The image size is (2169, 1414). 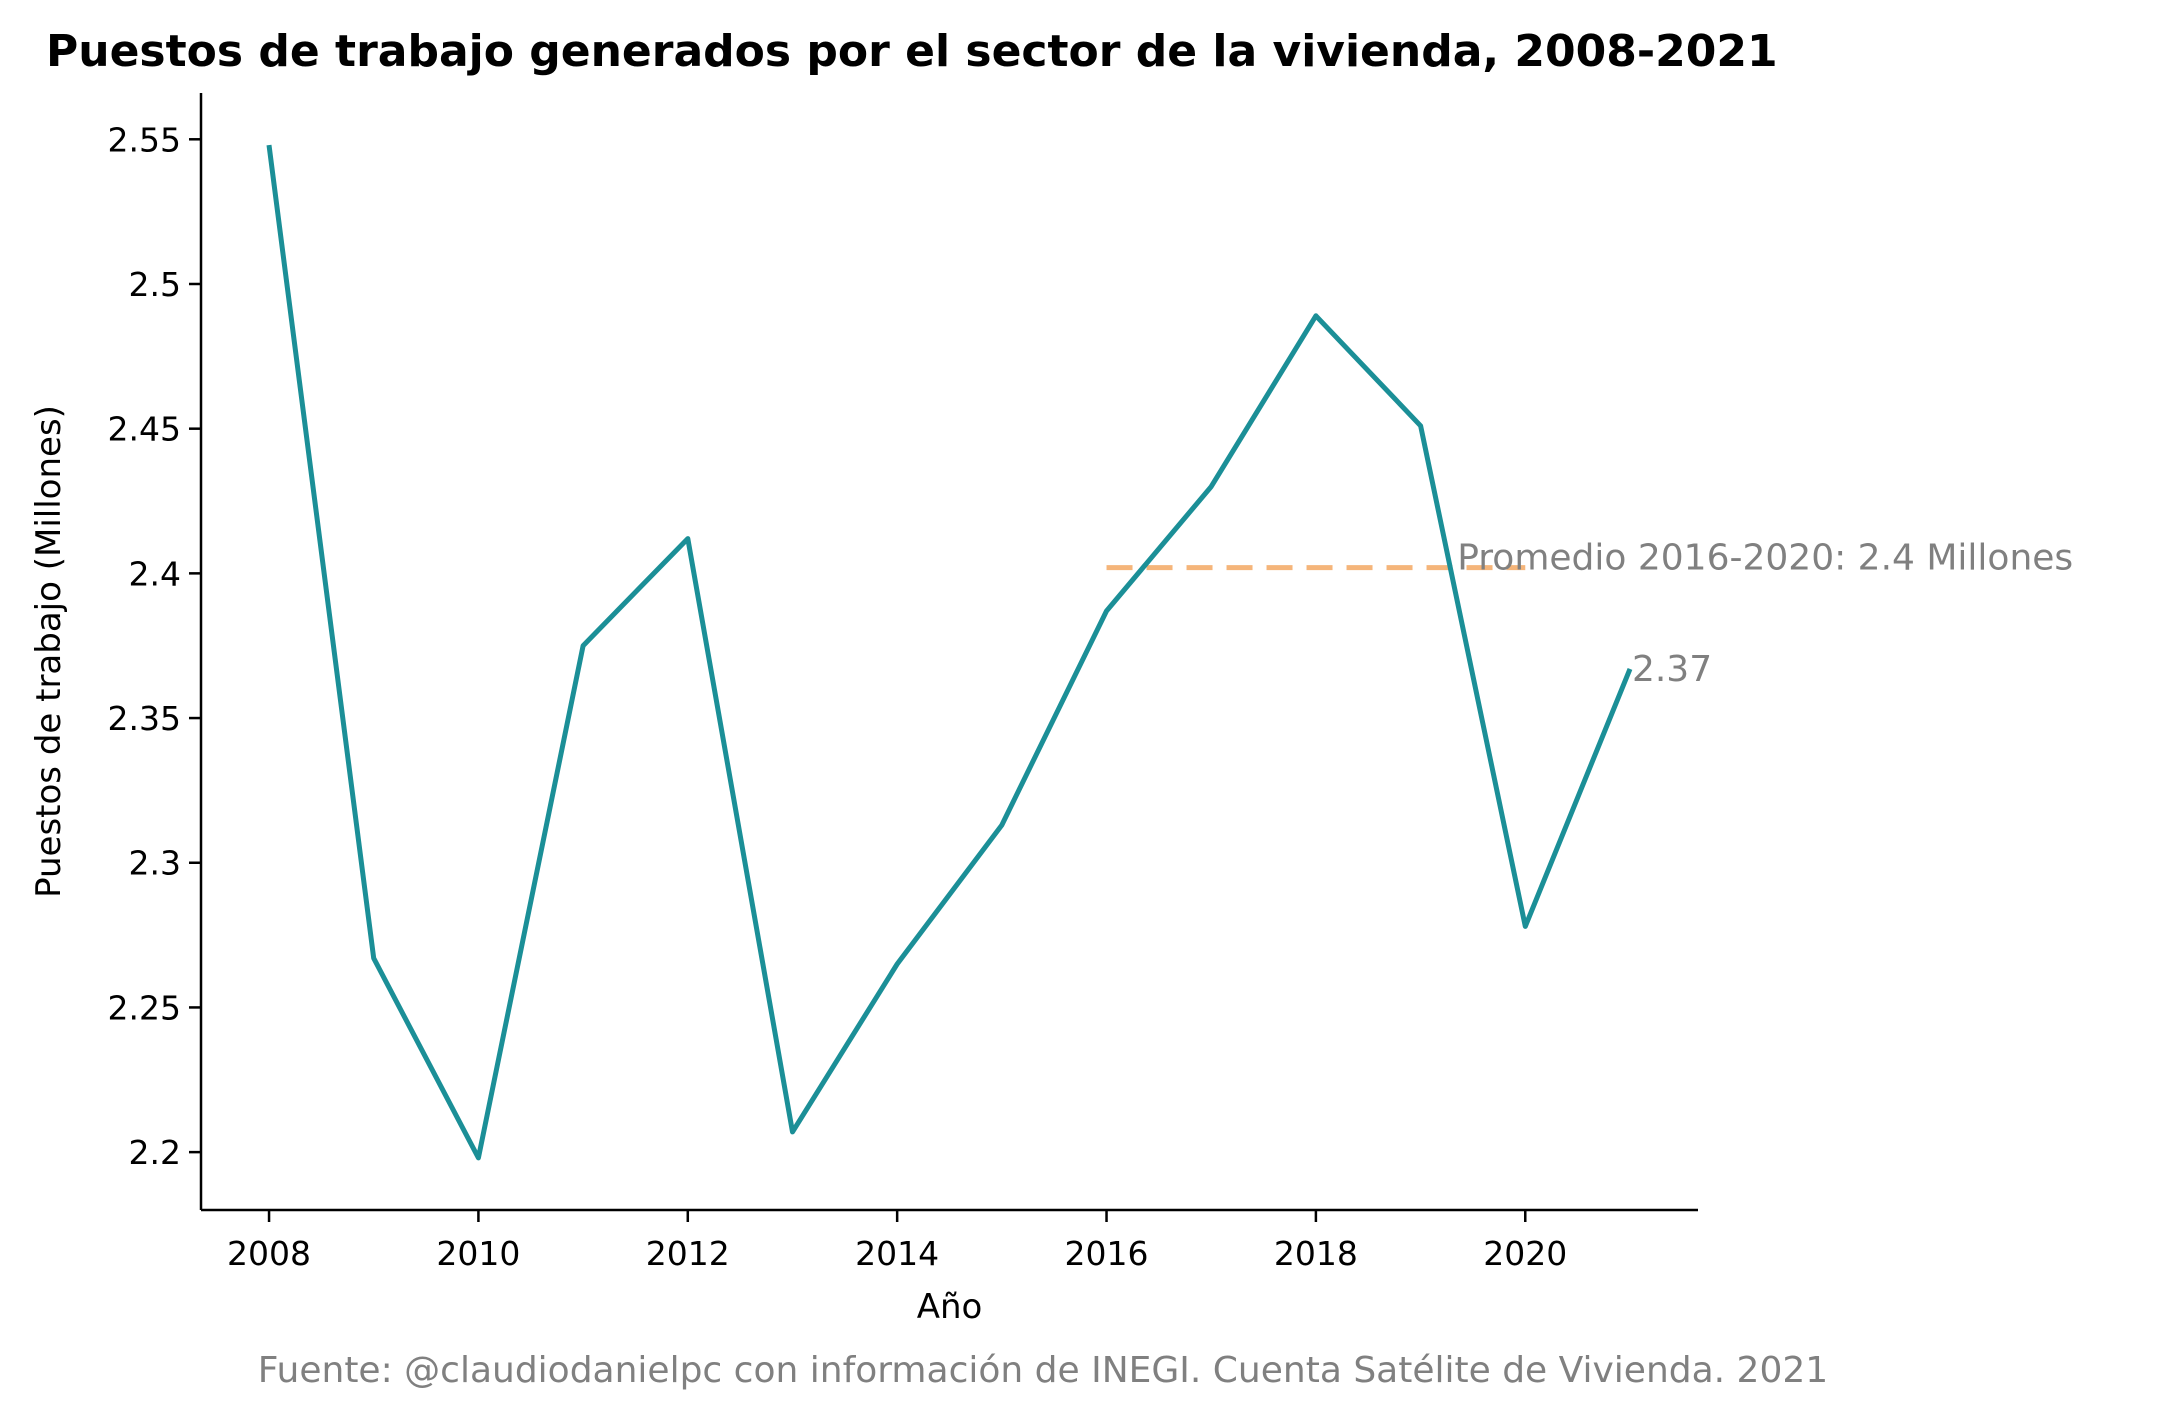 What do you see at coordinates (1672, 669) in the screenshot?
I see `last-value-label: 2.37` at bounding box center [1672, 669].